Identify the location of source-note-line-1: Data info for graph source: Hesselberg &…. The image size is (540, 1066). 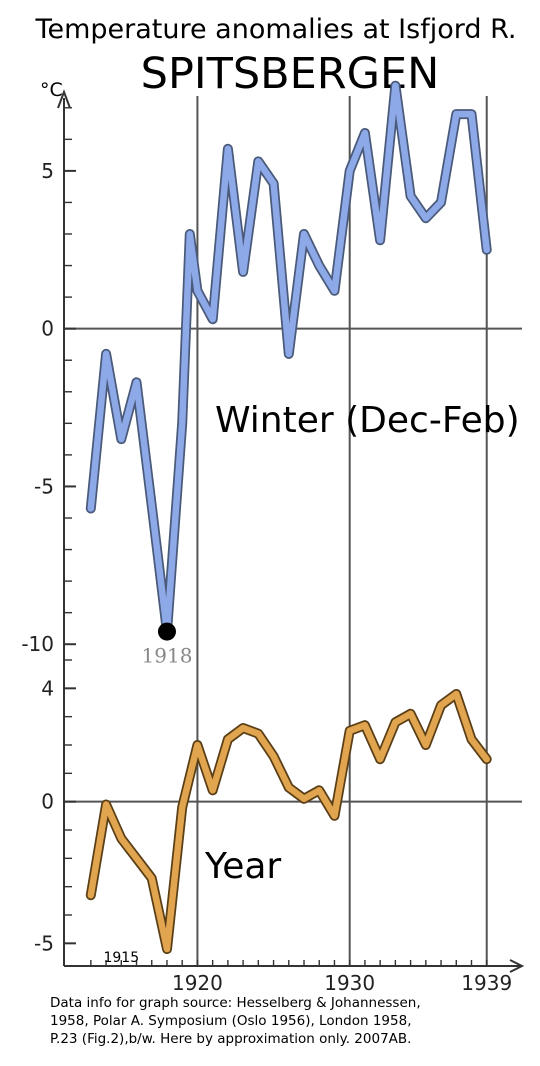
(235, 1003).